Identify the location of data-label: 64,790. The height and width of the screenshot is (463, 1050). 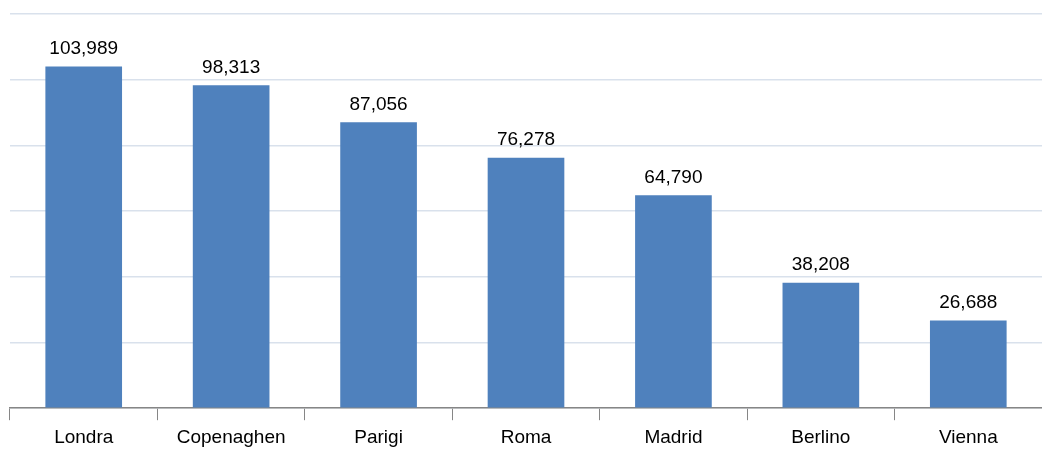
(673, 177).